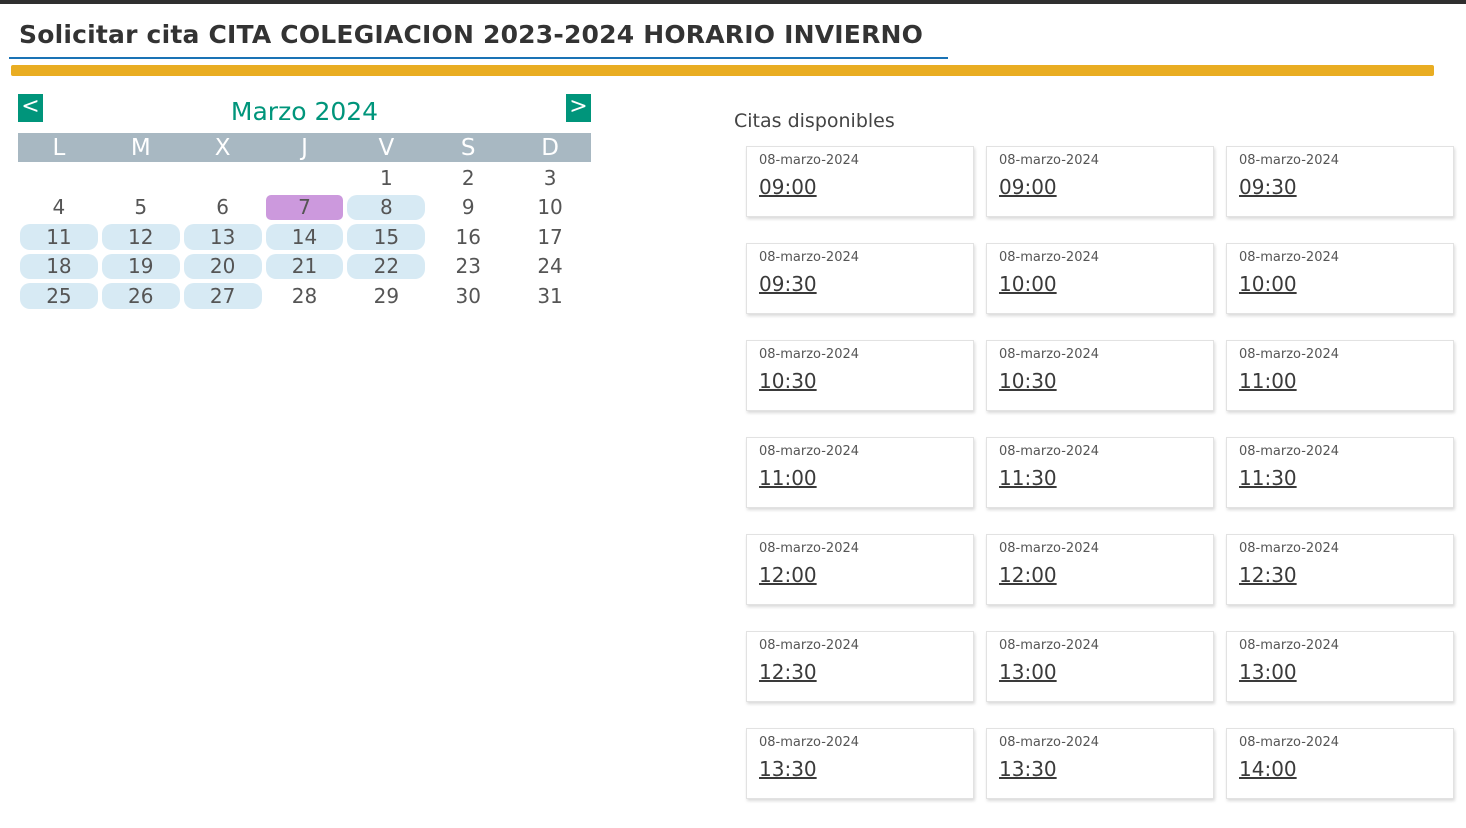  Describe the element at coordinates (478, 58) in the screenshot. I see `title-underline` at that location.